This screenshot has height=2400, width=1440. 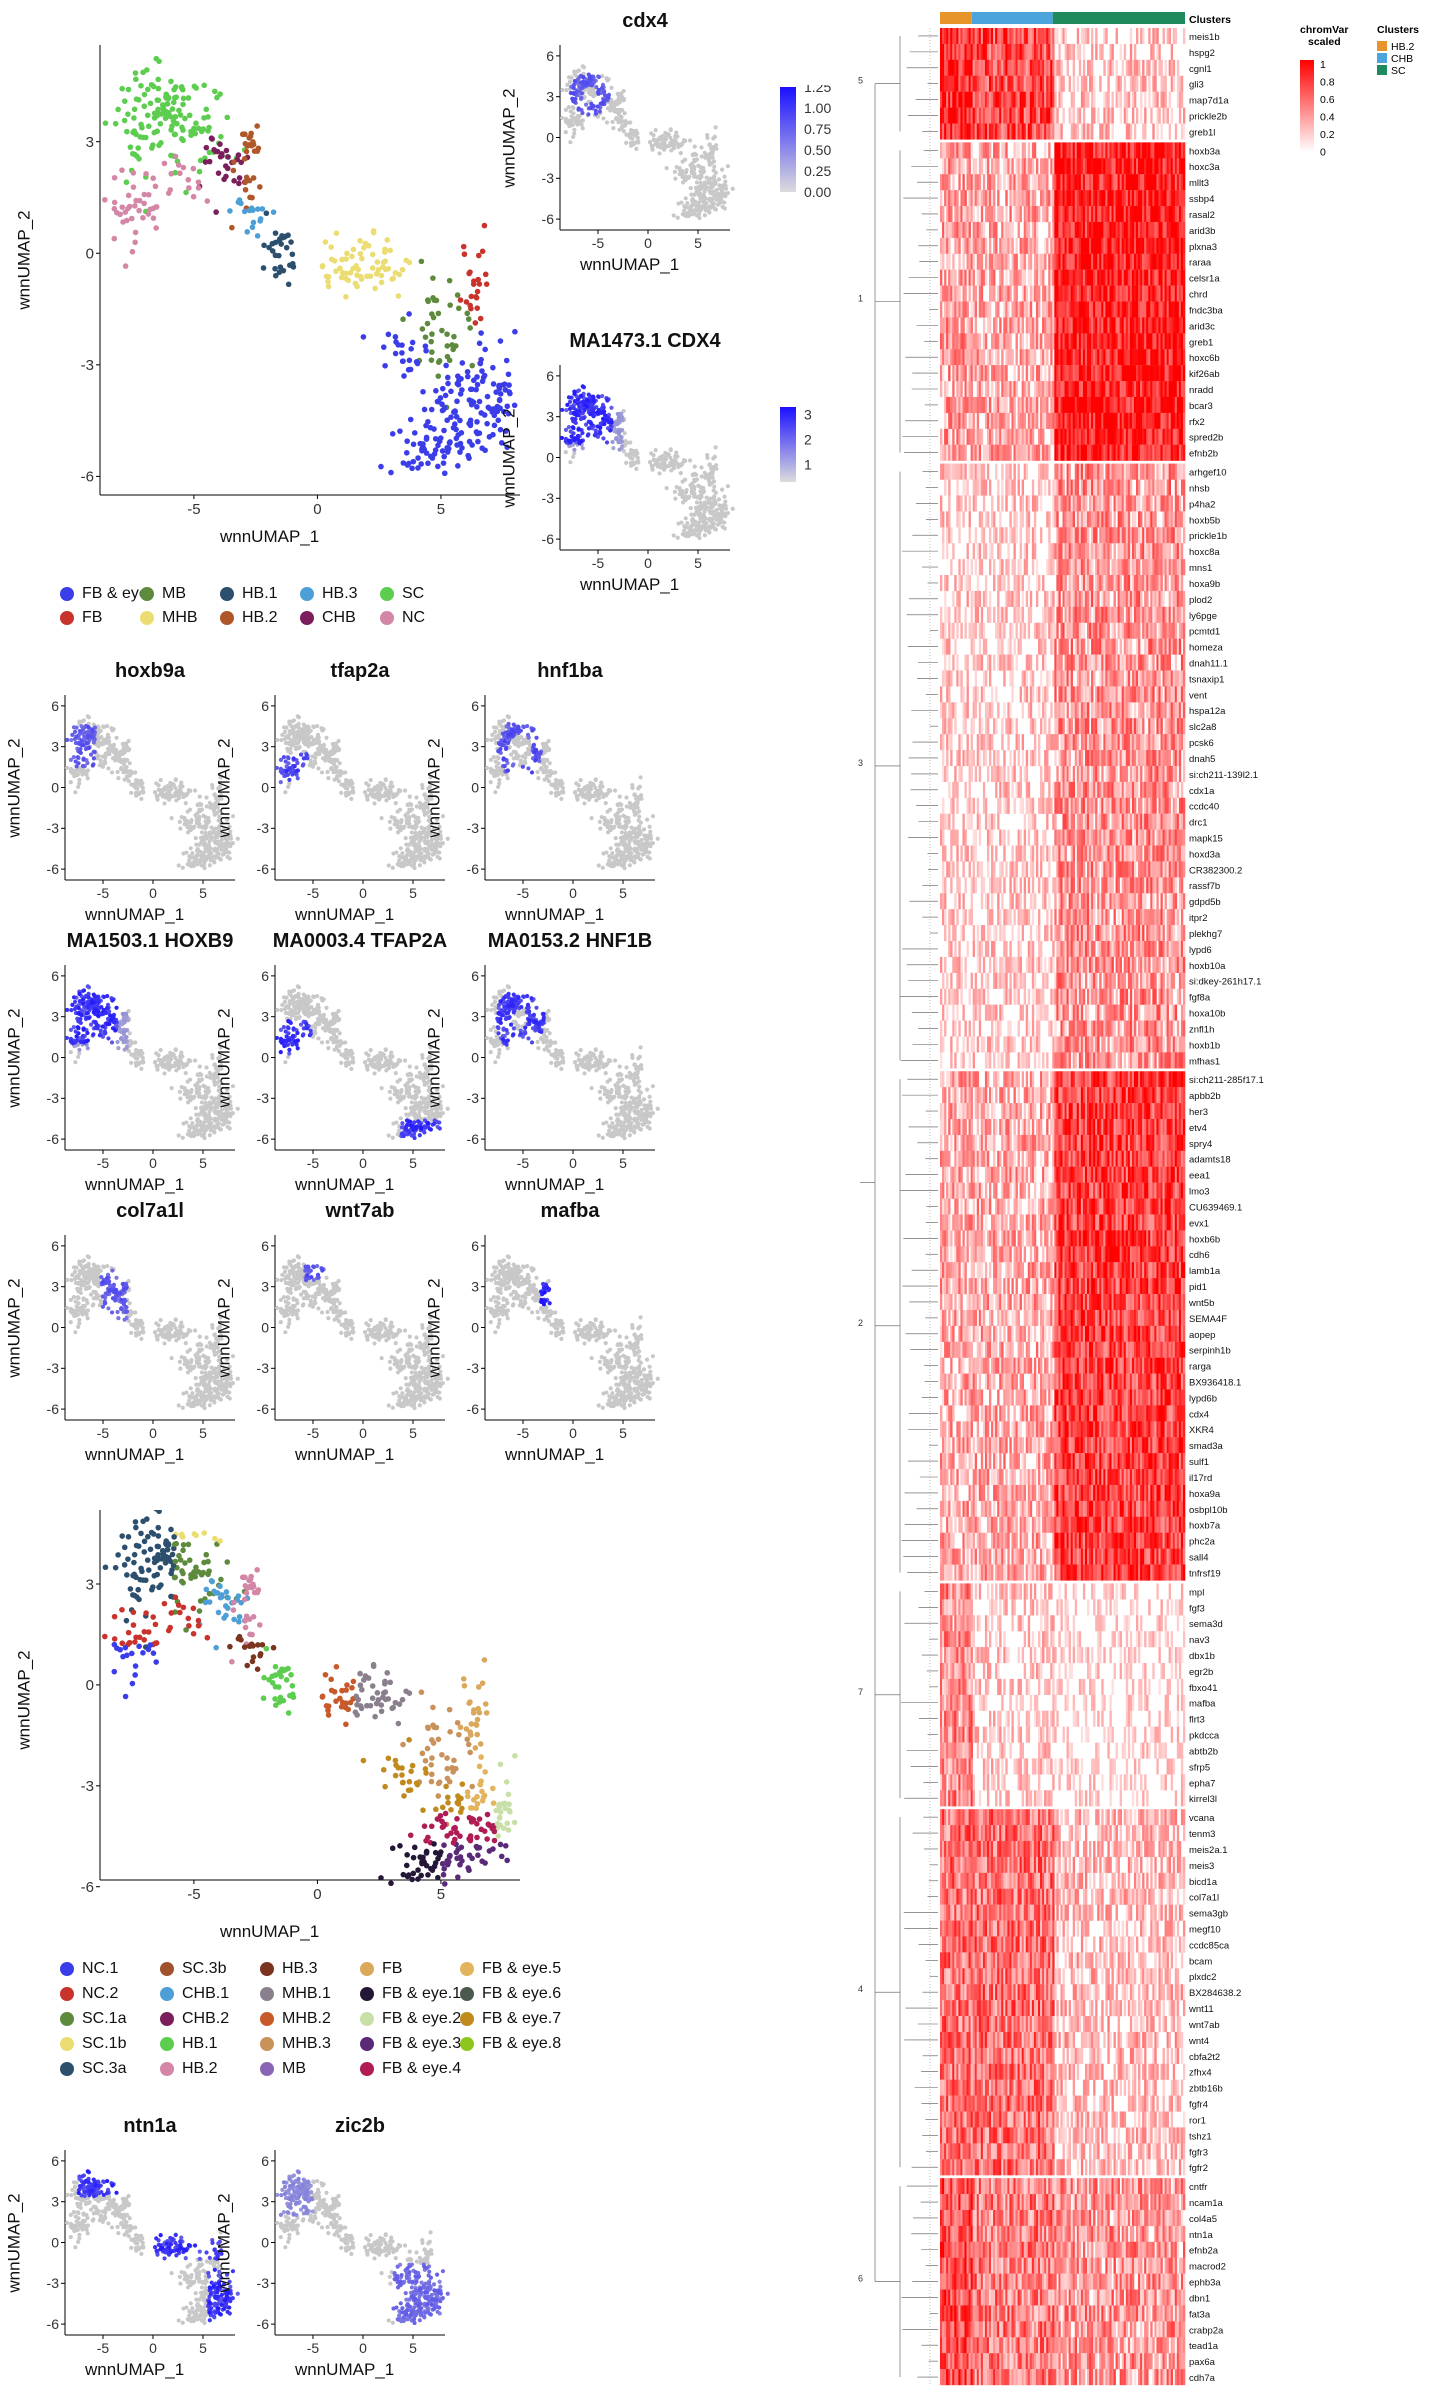 I want to click on x-tick-label: 5, so click(x=413, y=893).